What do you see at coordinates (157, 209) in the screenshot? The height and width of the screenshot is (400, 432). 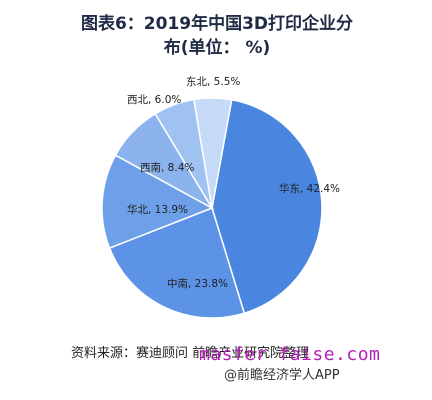 I see `data-label: 华北, 13.9%` at bounding box center [157, 209].